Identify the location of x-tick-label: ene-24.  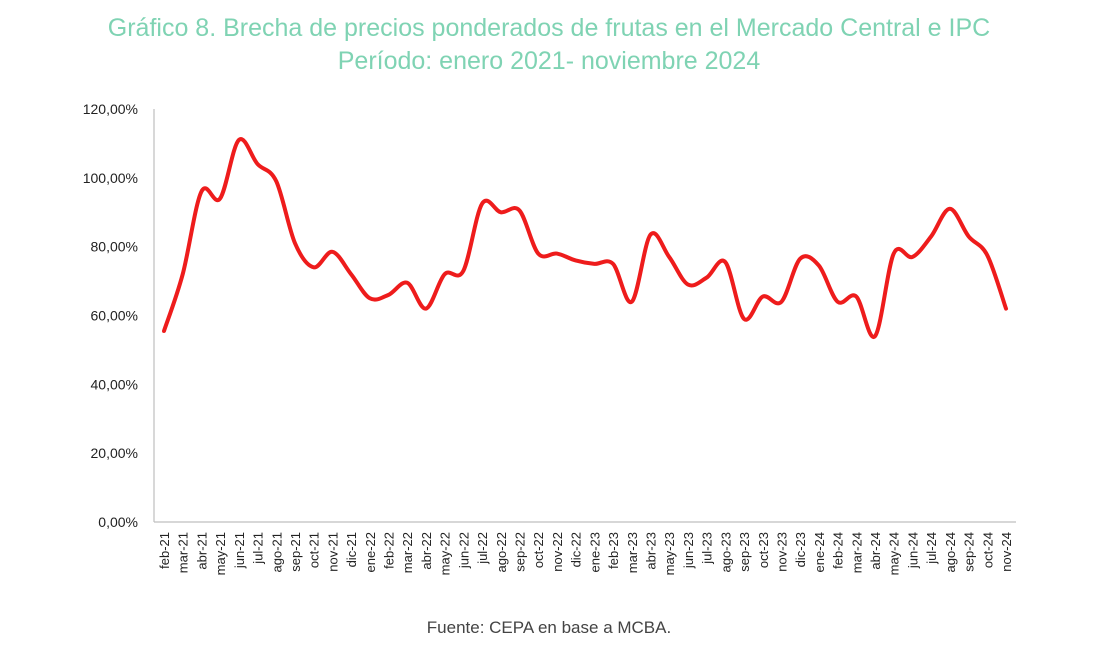
(819, 552).